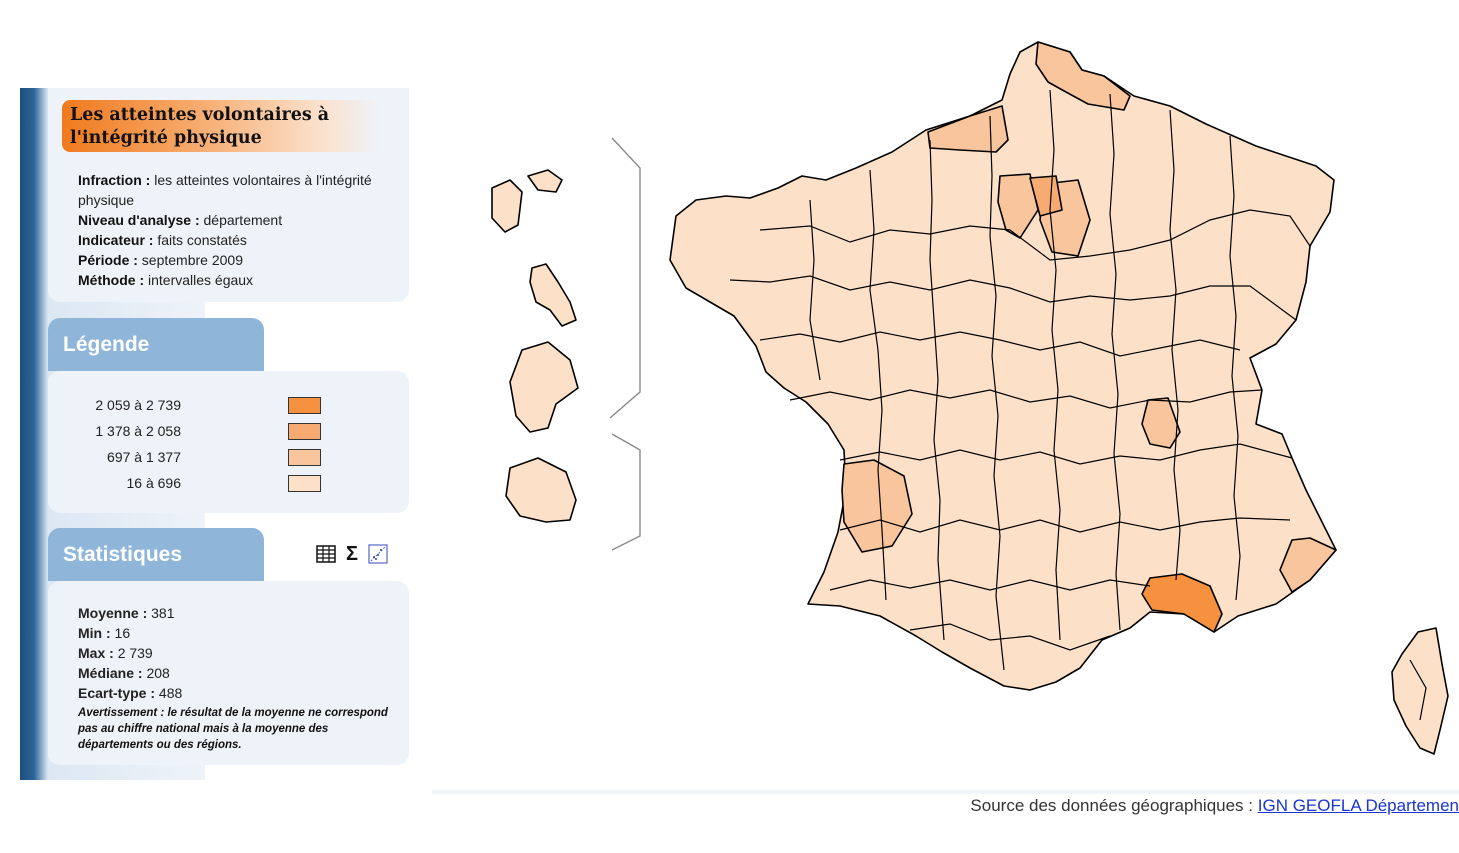 The width and height of the screenshot is (1459, 853). I want to click on stat-ecart-type: Ecart-type : 488, so click(130, 693).